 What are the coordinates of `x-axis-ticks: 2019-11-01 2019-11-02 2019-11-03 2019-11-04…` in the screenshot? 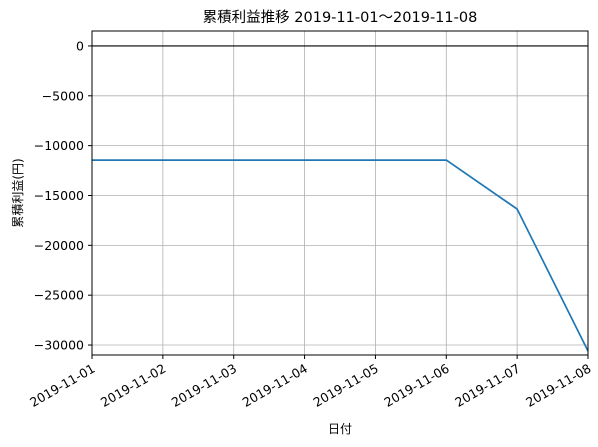 It's located at (310, 382).